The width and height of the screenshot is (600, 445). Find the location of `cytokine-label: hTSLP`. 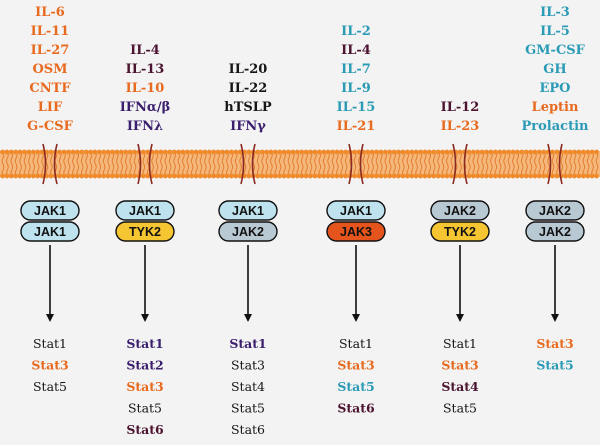

cytokine-label: hTSLP is located at coordinates (248, 107).